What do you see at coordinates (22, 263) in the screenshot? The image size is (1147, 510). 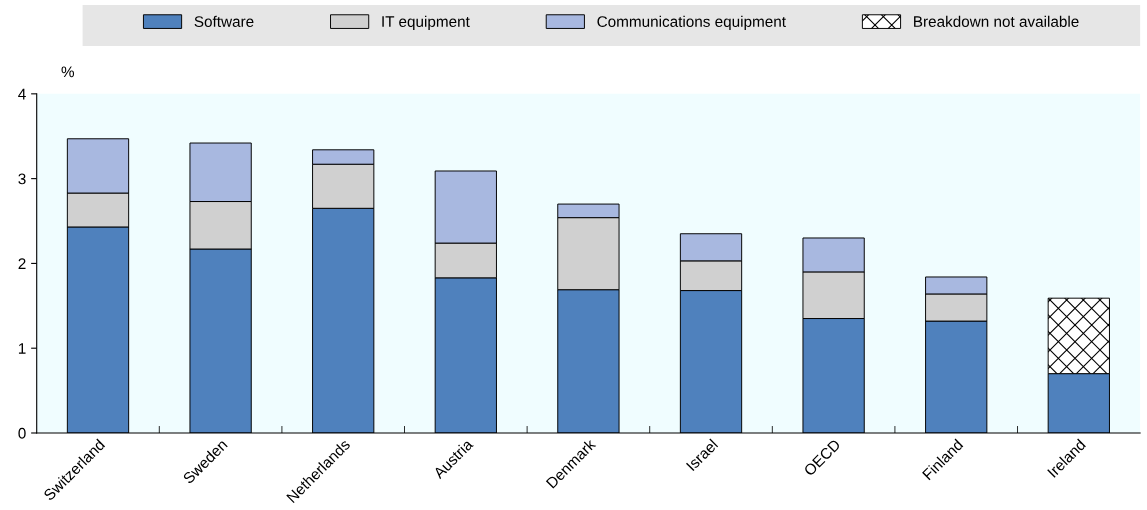 I see `y-tick-label: 2` at bounding box center [22, 263].